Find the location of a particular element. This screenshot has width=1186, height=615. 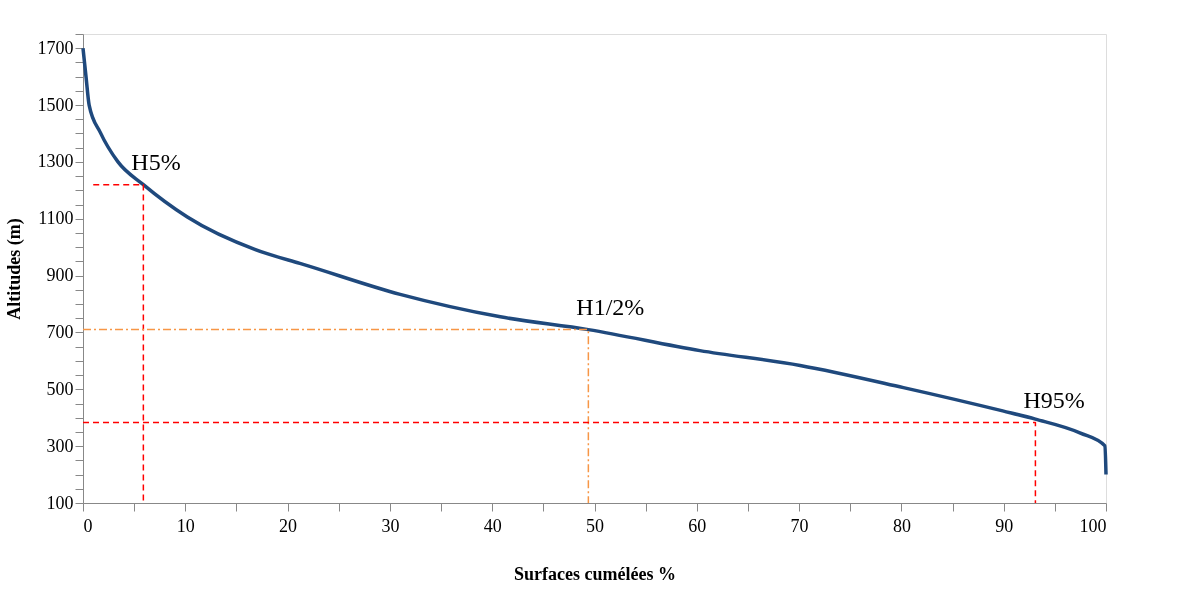

y-tick-label: 1300 is located at coordinates (55, 161).